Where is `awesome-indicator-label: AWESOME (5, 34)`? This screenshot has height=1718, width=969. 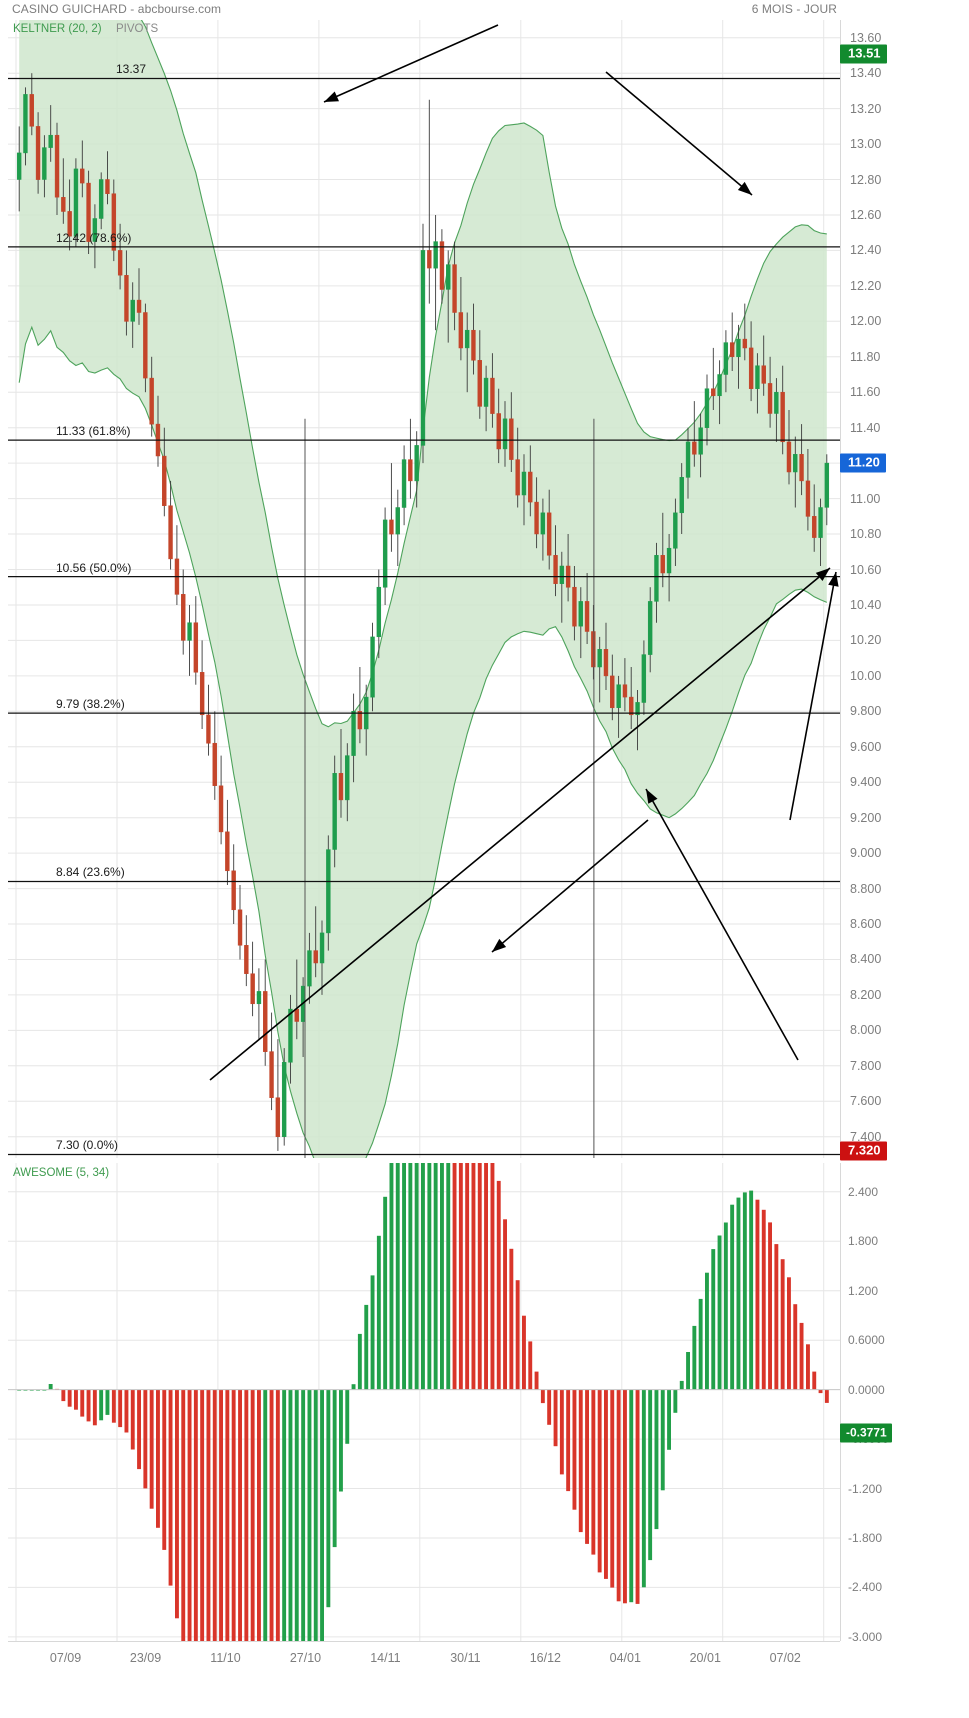
awesome-indicator-label: AWESOME (5, 34) is located at coordinates (61, 1173).